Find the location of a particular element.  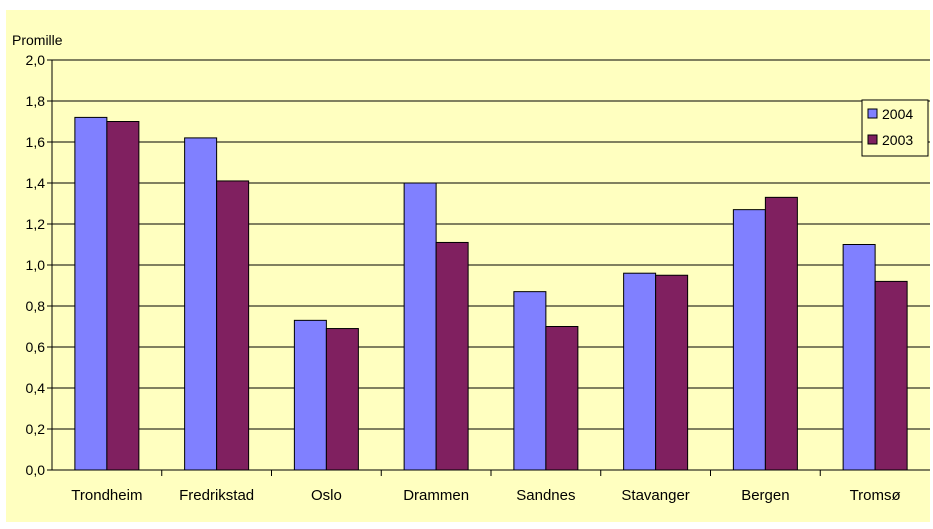

bar-2003-Bergen is located at coordinates (781, 333).